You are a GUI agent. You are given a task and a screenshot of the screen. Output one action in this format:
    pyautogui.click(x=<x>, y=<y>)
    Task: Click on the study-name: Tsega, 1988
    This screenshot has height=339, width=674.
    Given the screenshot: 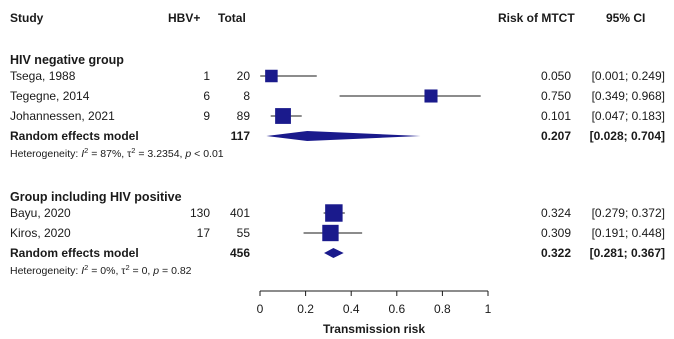 What is the action you would take?
    pyautogui.click(x=43, y=76)
    